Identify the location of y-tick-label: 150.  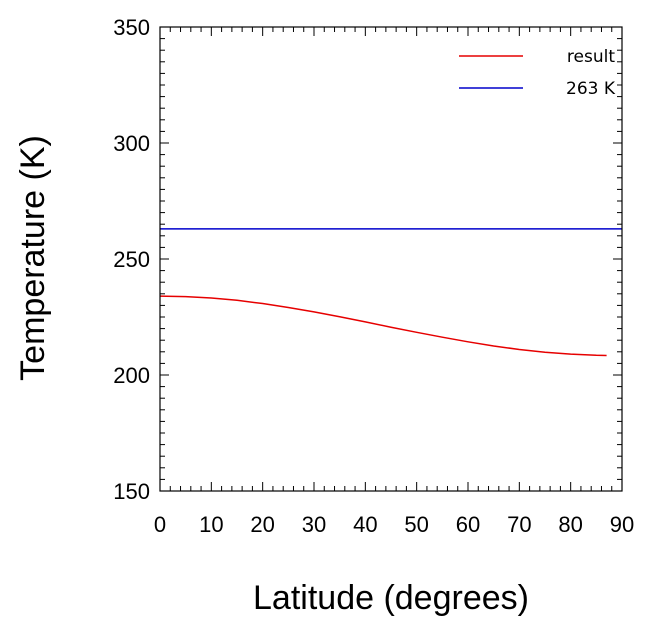
(131, 491).